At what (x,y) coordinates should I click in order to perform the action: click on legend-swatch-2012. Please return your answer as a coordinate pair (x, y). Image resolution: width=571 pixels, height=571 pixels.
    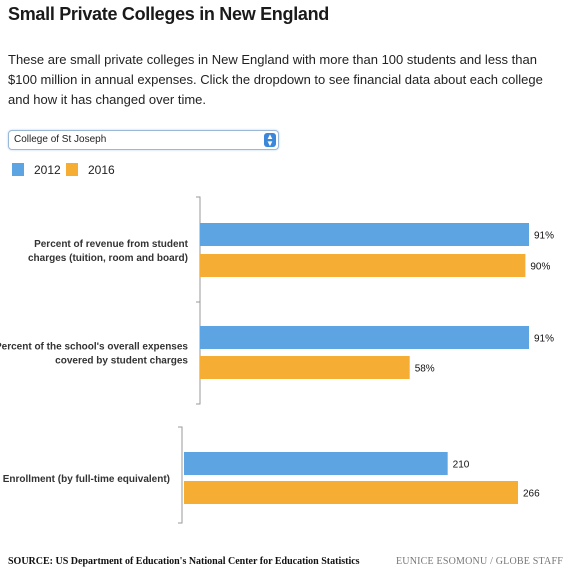
    Looking at the image, I should click on (18, 169).